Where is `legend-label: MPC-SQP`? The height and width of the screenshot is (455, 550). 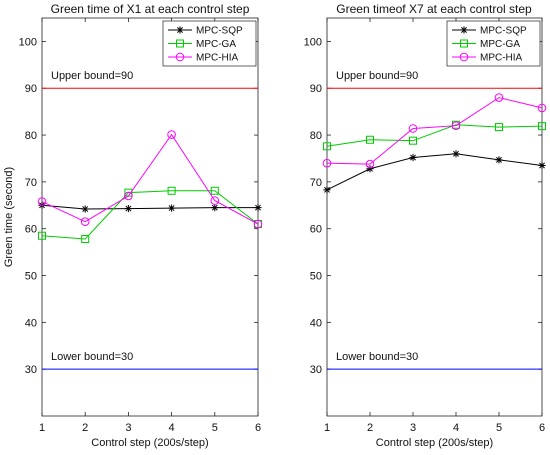
legend-label: MPC-SQP is located at coordinates (219, 31).